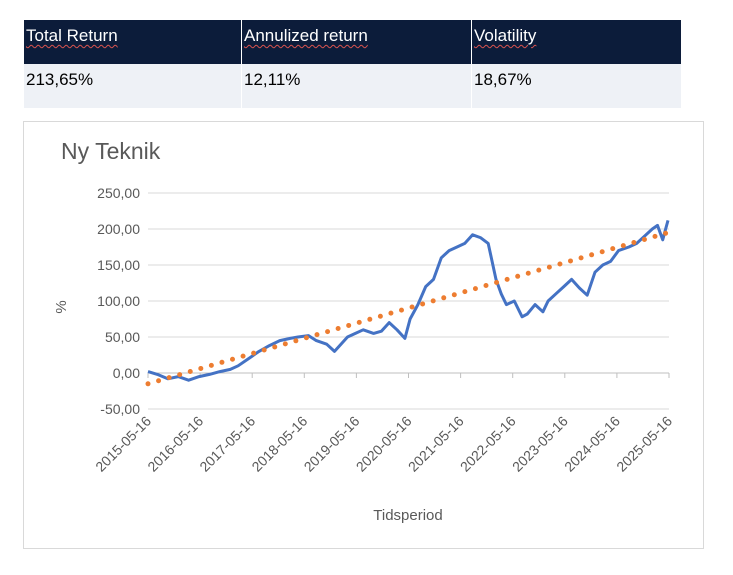 Image resolution: width=733 pixels, height=575 pixels. What do you see at coordinates (503, 79) in the screenshot?
I see `value-volatility: 18,67%` at bounding box center [503, 79].